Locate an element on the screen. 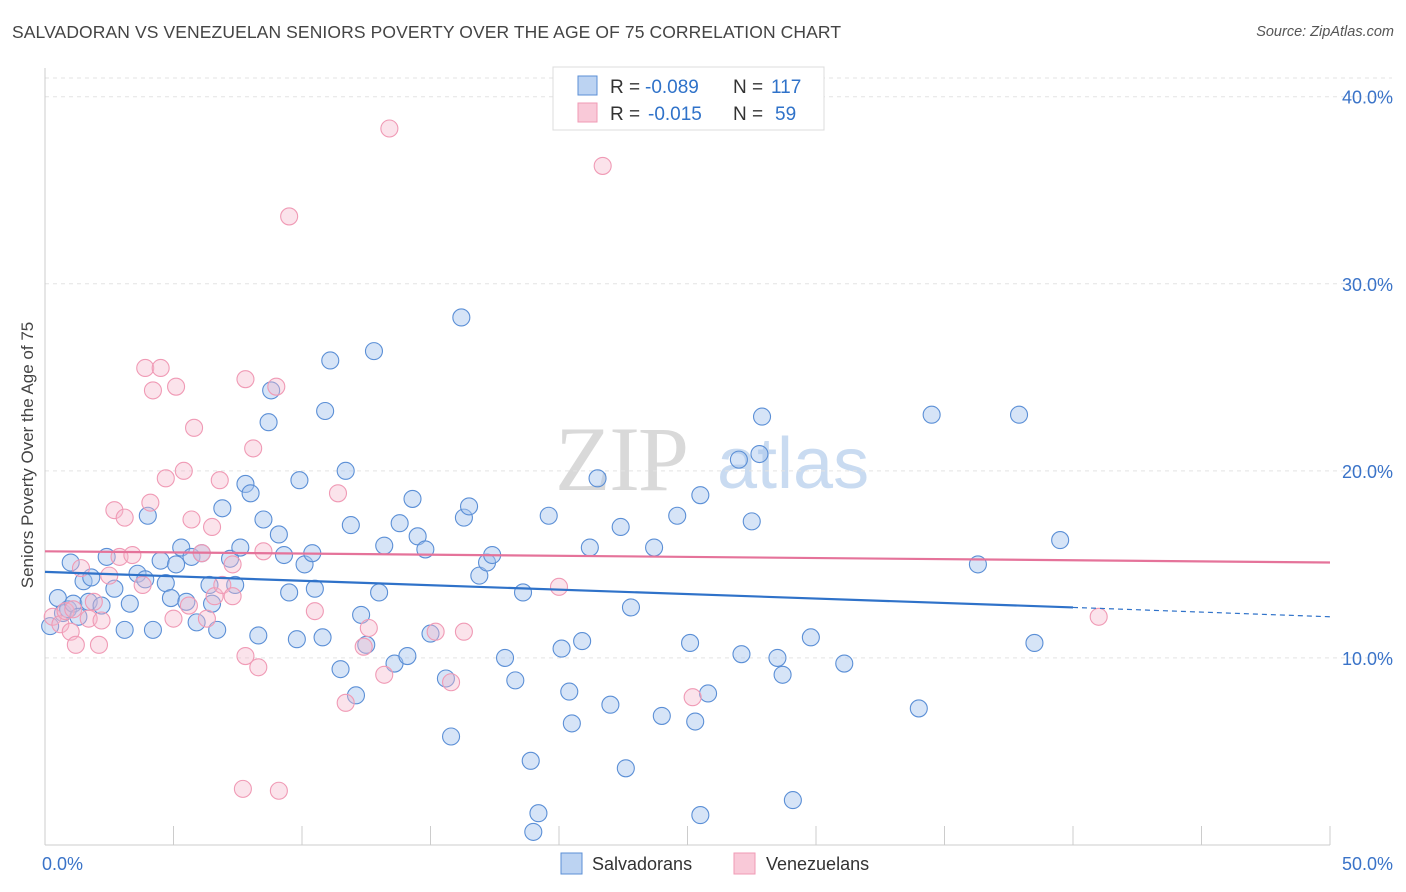  y-tick-label: 20.0% is located at coordinates (1367, 472).